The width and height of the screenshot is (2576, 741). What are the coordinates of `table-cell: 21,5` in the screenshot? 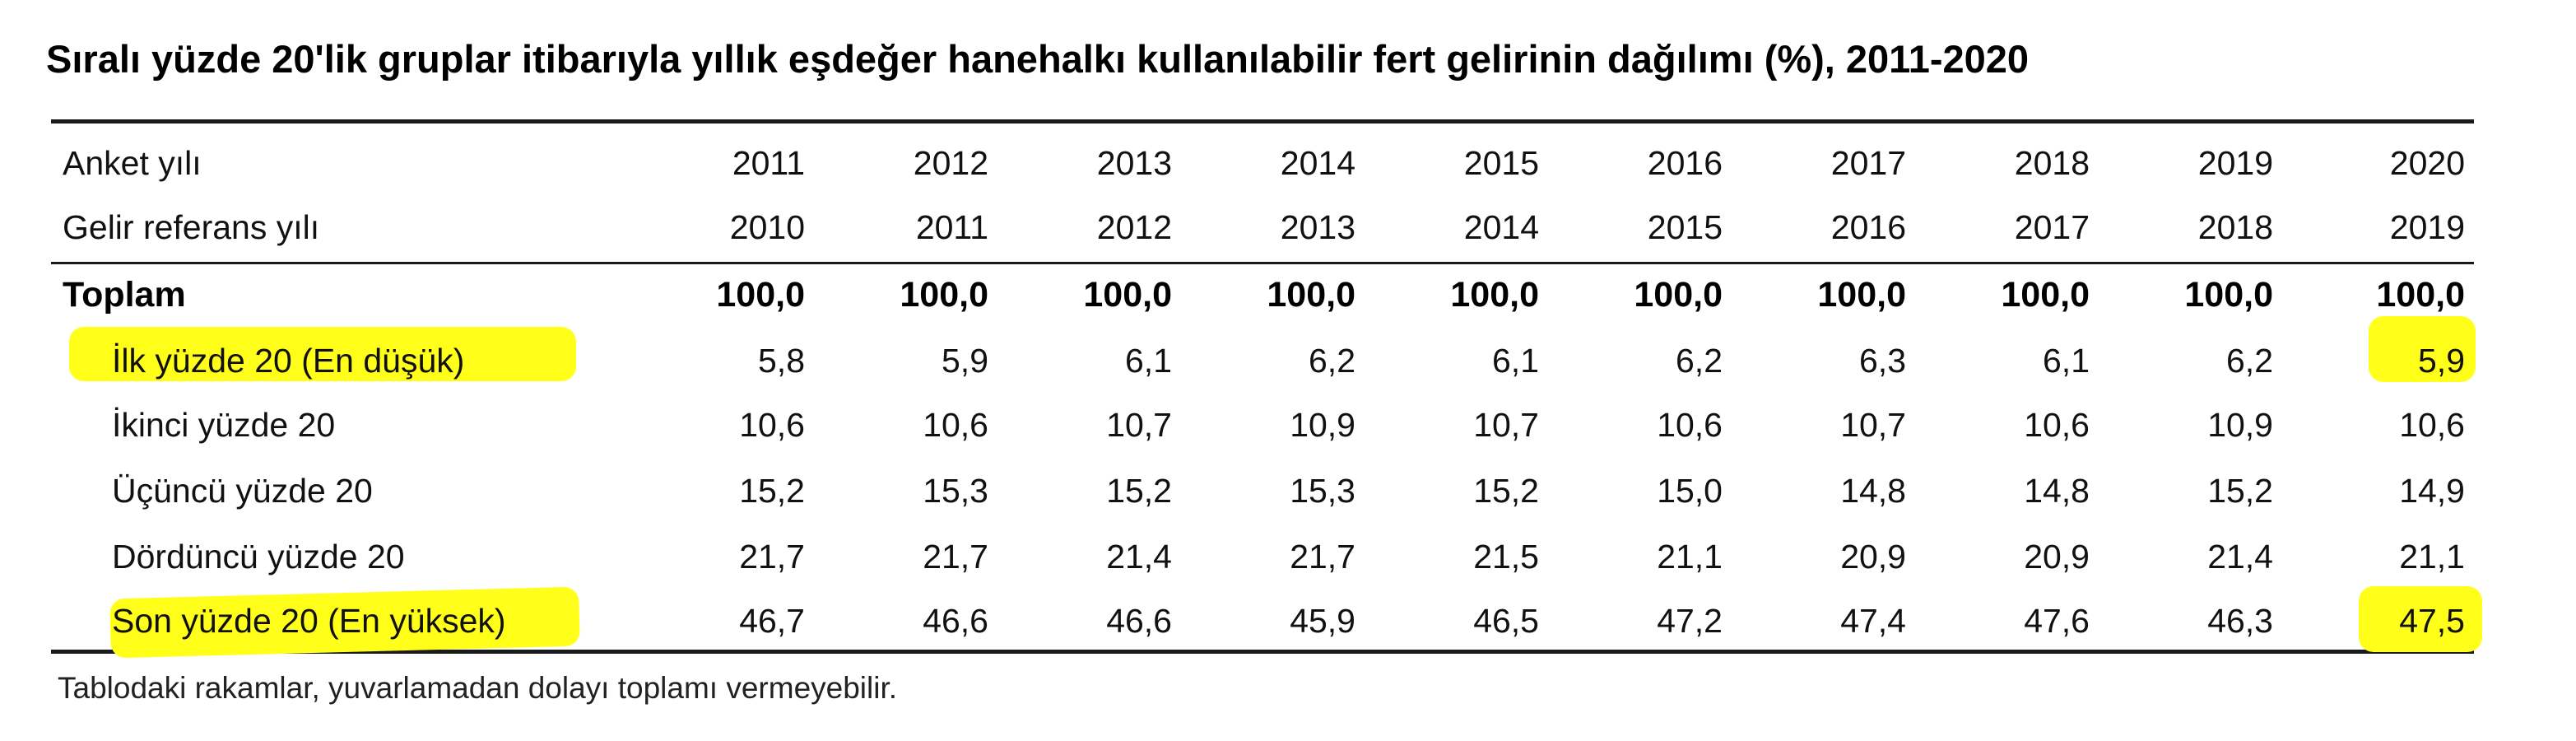 It's located at (1506, 557).